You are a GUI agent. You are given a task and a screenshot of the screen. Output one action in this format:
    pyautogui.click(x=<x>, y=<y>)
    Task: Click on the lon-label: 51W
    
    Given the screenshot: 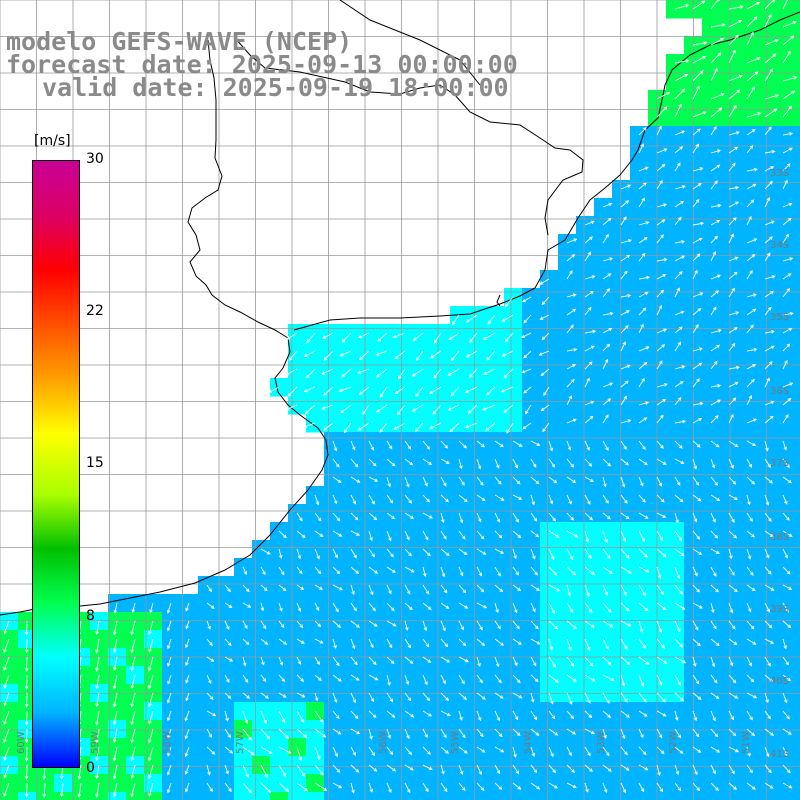 What is the action you would take?
    pyautogui.click(x=746, y=742)
    